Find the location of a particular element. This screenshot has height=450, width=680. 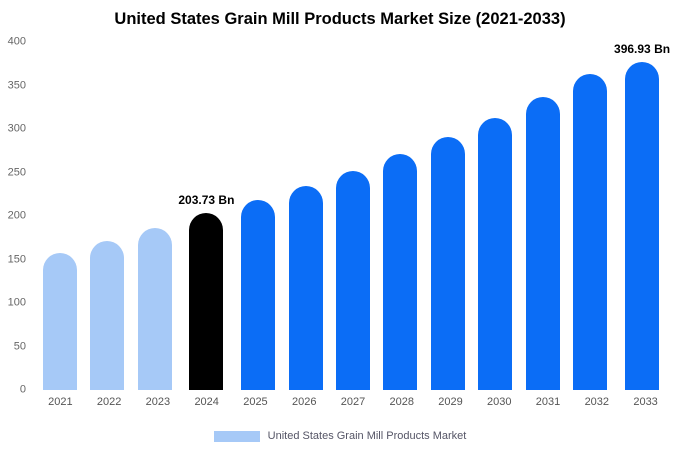

legend-label: United States Grain Mill Products Market is located at coordinates (367, 436).